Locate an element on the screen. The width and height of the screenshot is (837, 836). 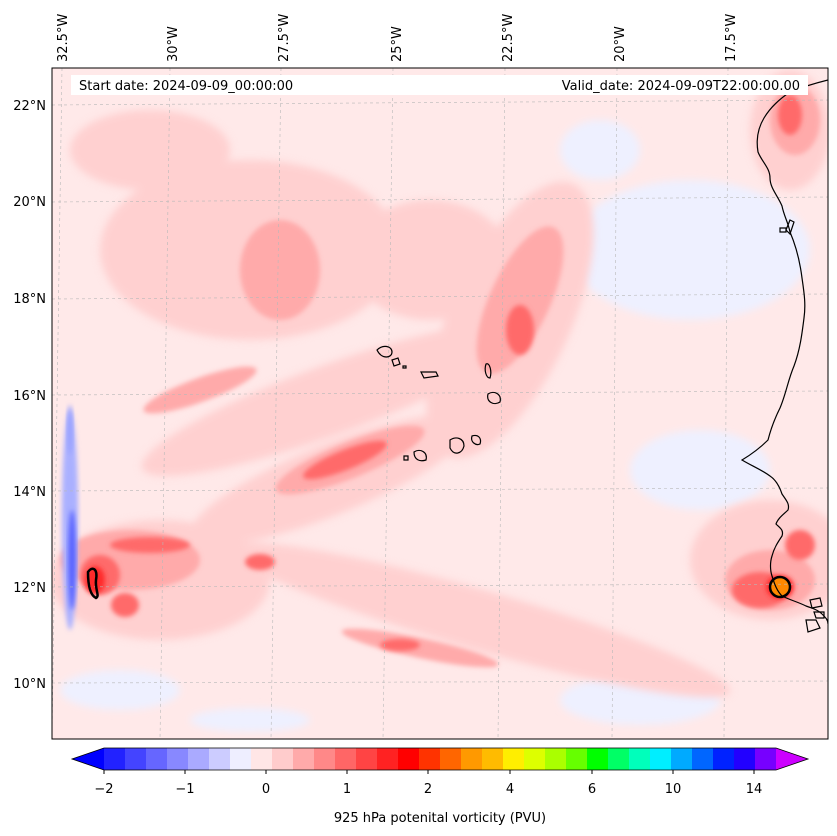
longitude-label: 17.5°W is located at coordinates (731, 38).